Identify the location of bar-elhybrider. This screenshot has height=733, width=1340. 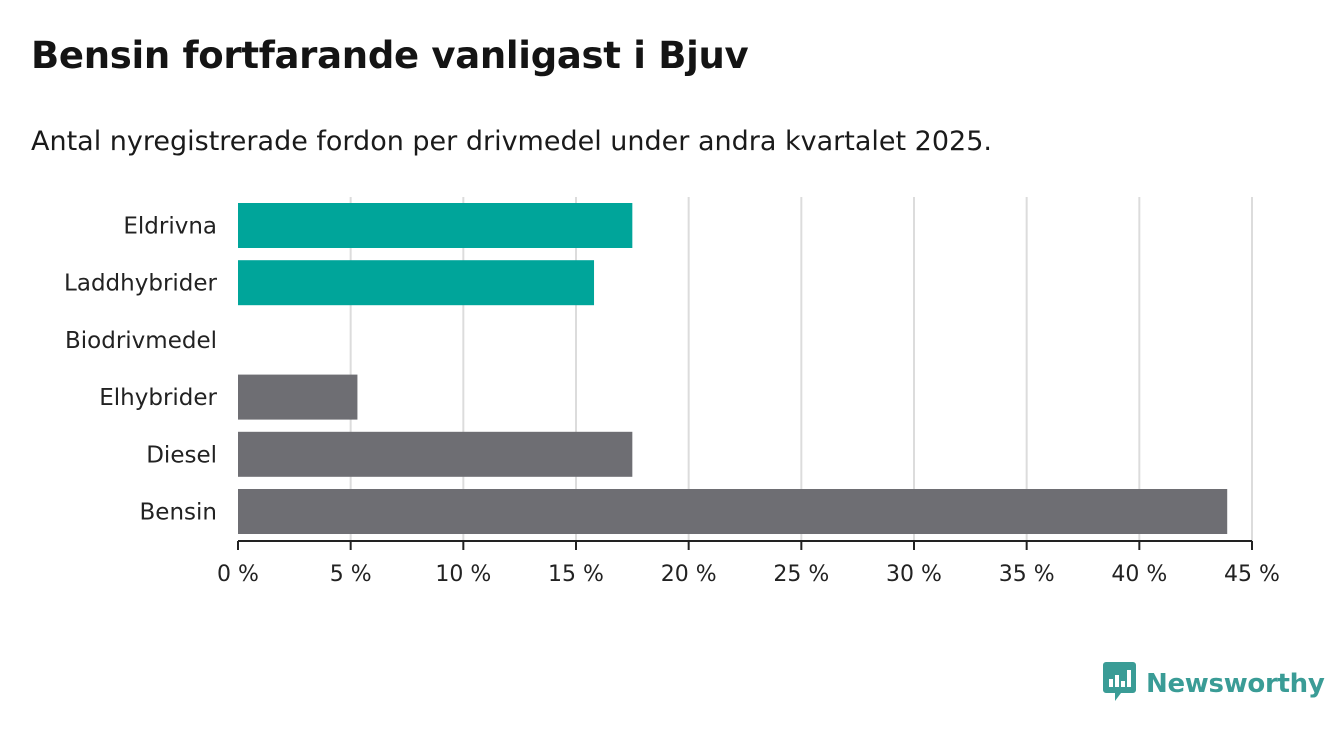
(298, 397).